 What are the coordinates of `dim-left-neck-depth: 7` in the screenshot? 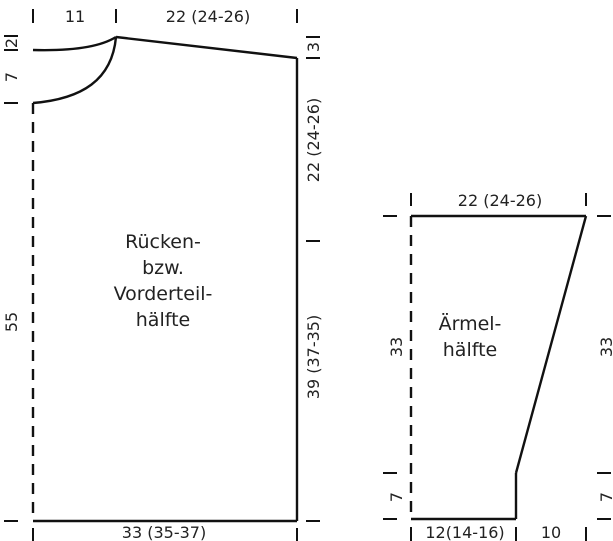 It's located at (11, 77).